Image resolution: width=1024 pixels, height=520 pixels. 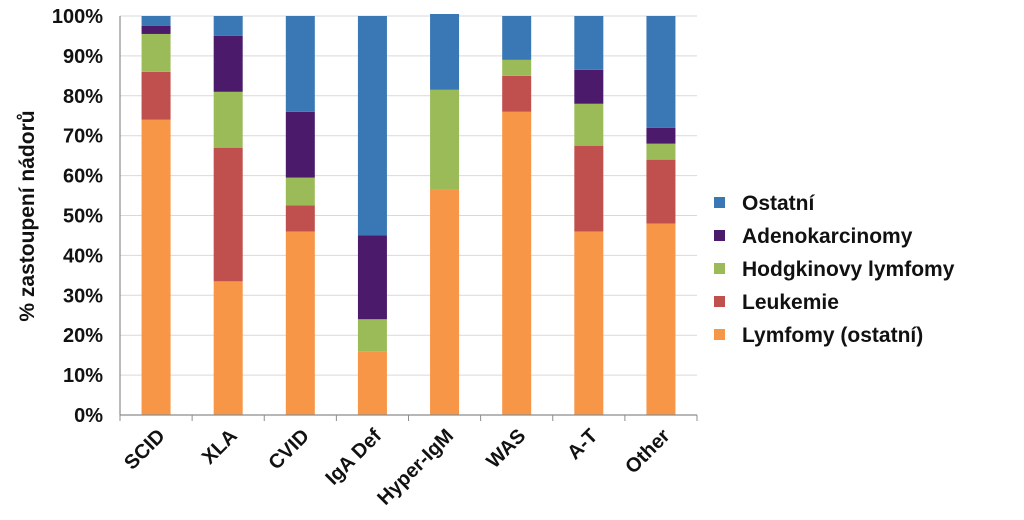 I want to click on y-tick-label: 90%, so click(x=83, y=57).